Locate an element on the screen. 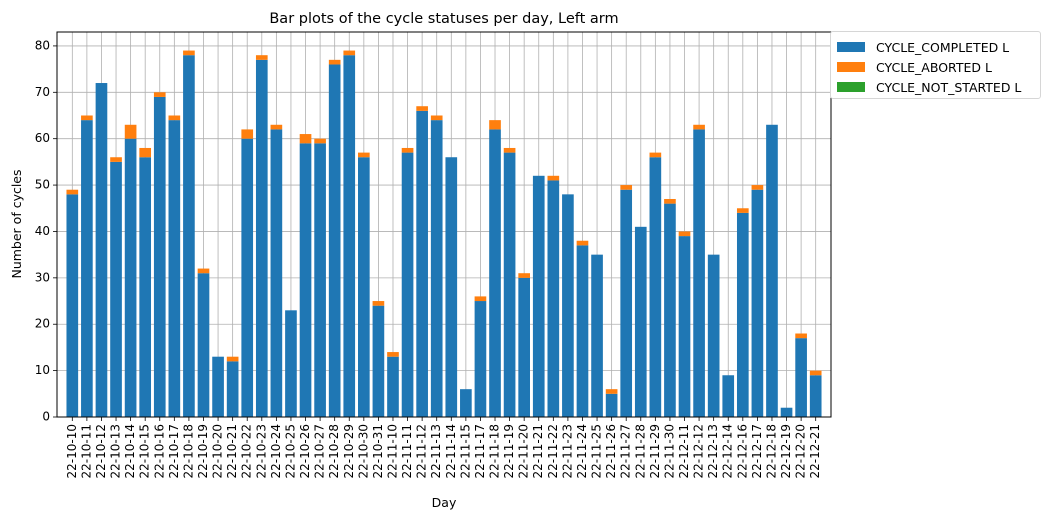 The height and width of the screenshot is (519, 1053). x-tick-label: 22-12-16 is located at coordinates (742, 451).